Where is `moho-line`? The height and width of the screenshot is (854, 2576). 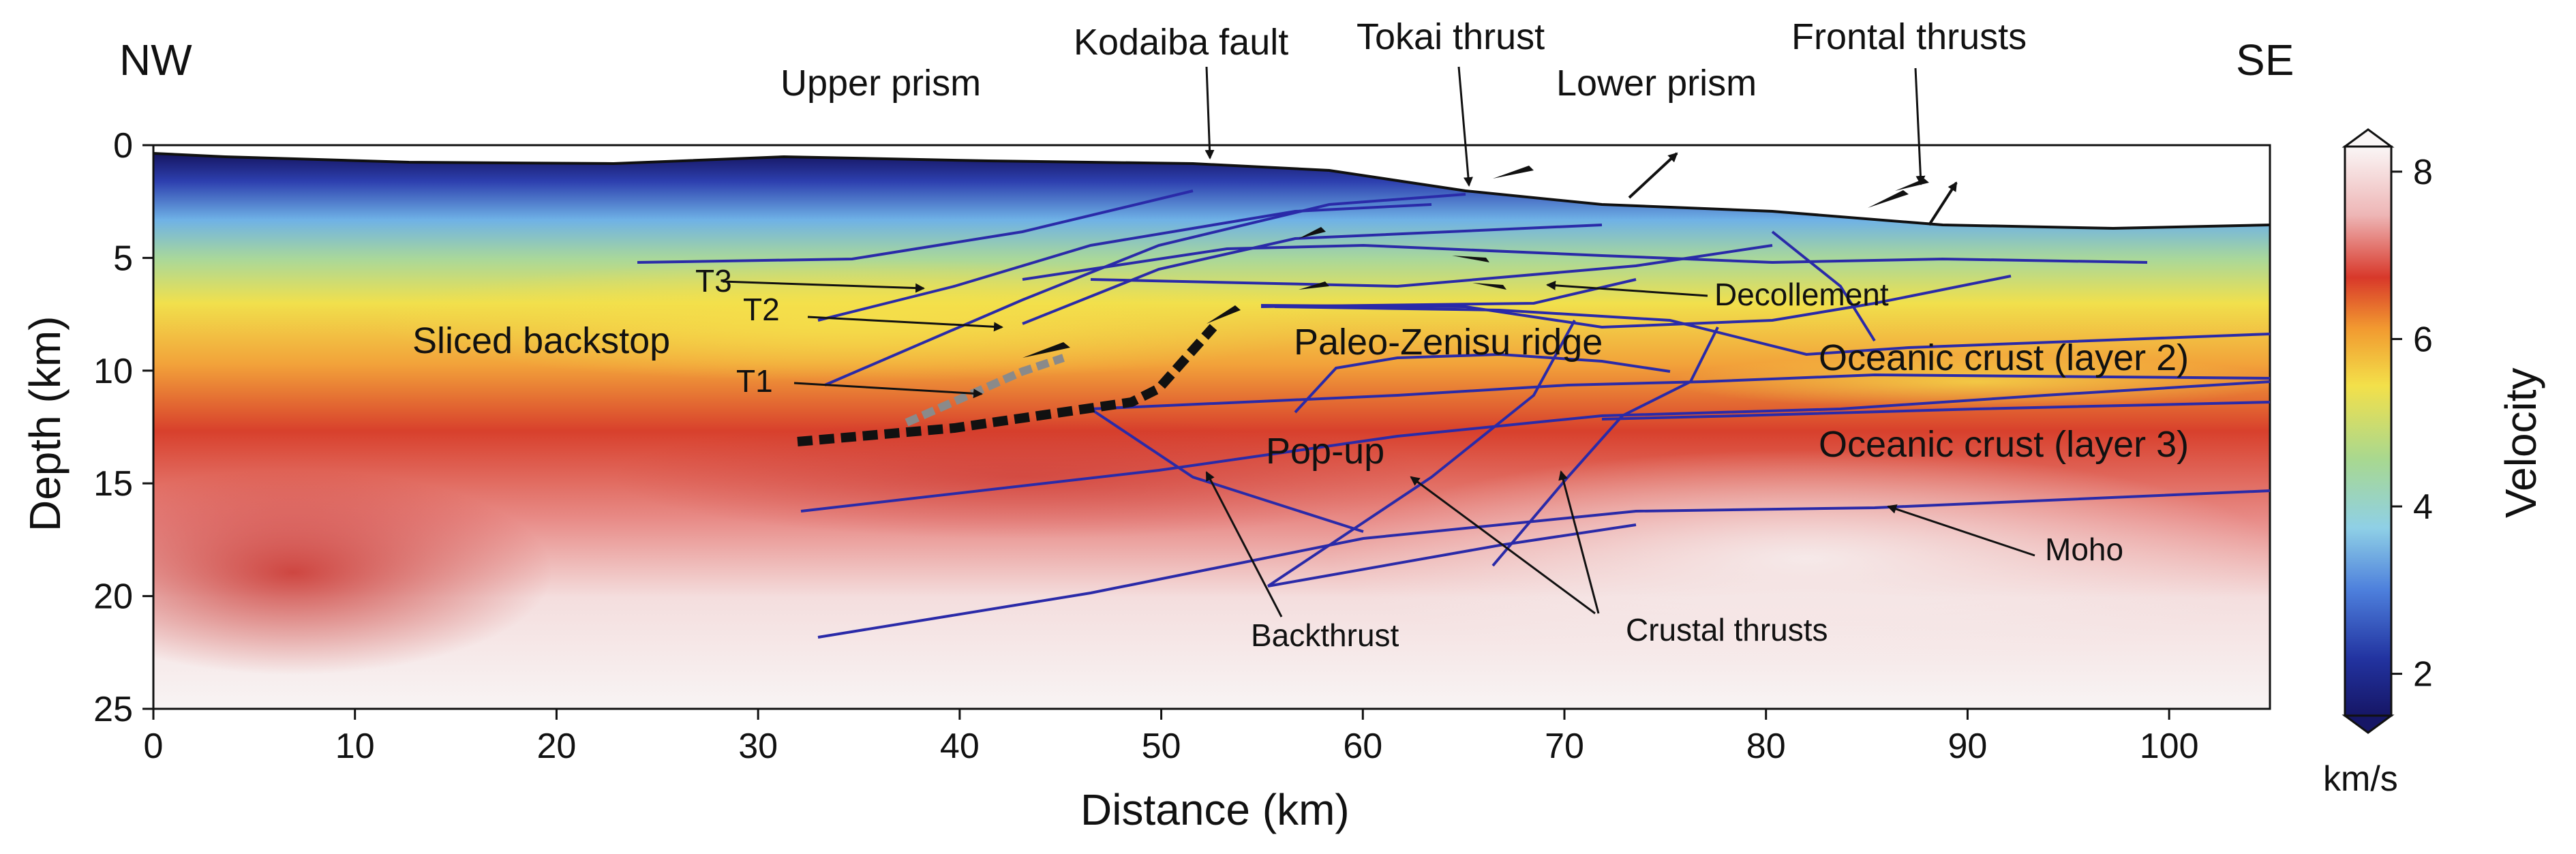 moho-line is located at coordinates (1544, 564).